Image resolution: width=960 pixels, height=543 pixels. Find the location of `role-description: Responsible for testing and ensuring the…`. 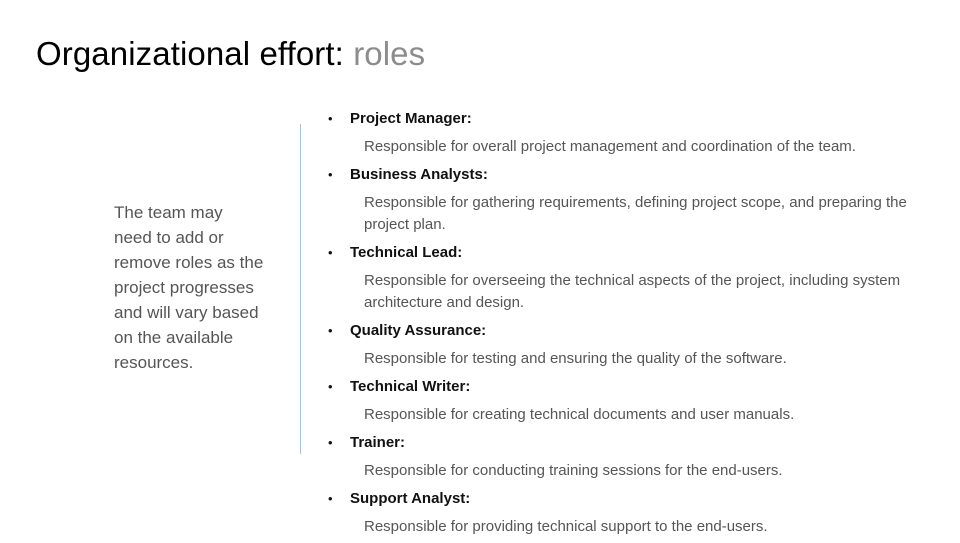

role-description: Responsible for testing and ensuring the… is located at coordinates (575, 358).